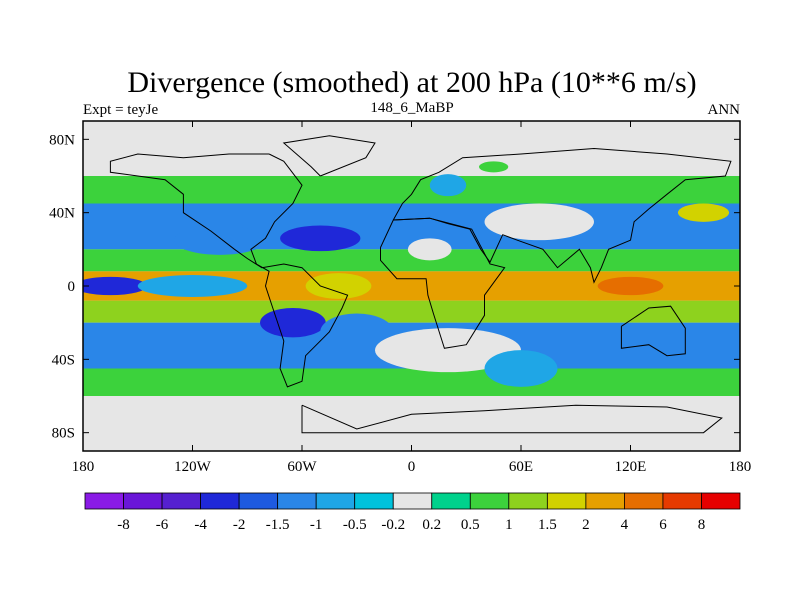 Image resolution: width=800 pixels, height=600 pixels. What do you see at coordinates (547, 525) in the screenshot?
I see `colorbar-label-11: 1.5` at bounding box center [547, 525].